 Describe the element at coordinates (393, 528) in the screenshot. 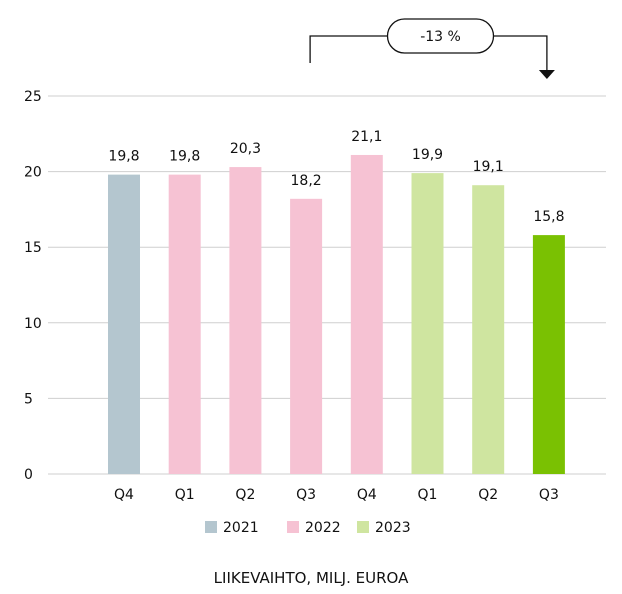

I see `legend-label: 2023` at that location.